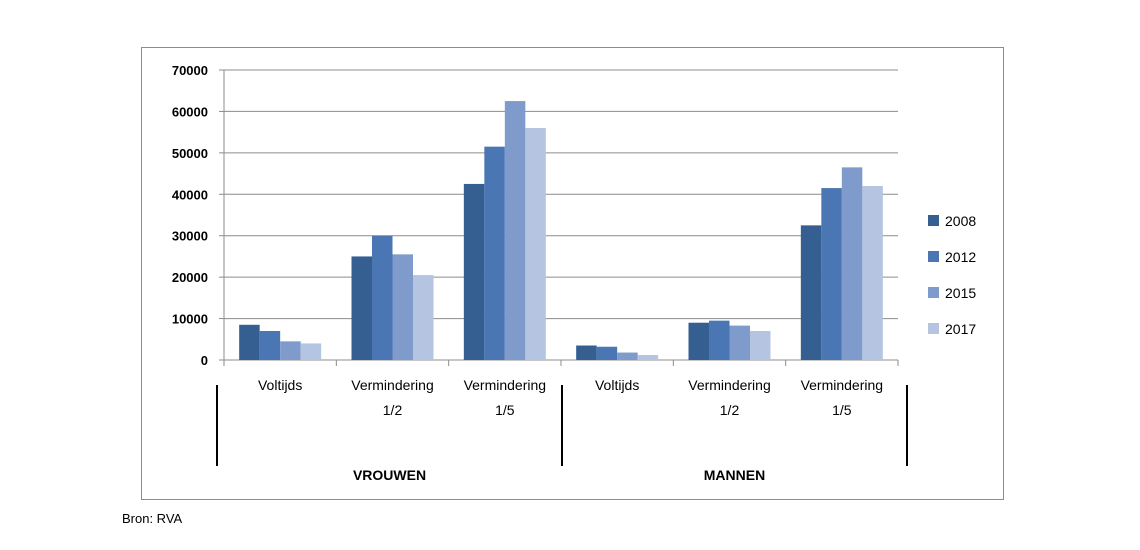 Image resolution: width=1140 pixels, height=550 pixels. I want to click on y-tick-label: 50000, so click(190, 153).